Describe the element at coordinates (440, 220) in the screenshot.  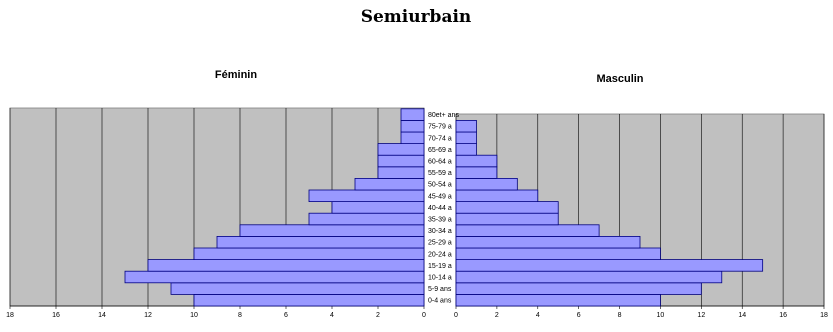
I see `age-group-label: 35-39 a` at that location.